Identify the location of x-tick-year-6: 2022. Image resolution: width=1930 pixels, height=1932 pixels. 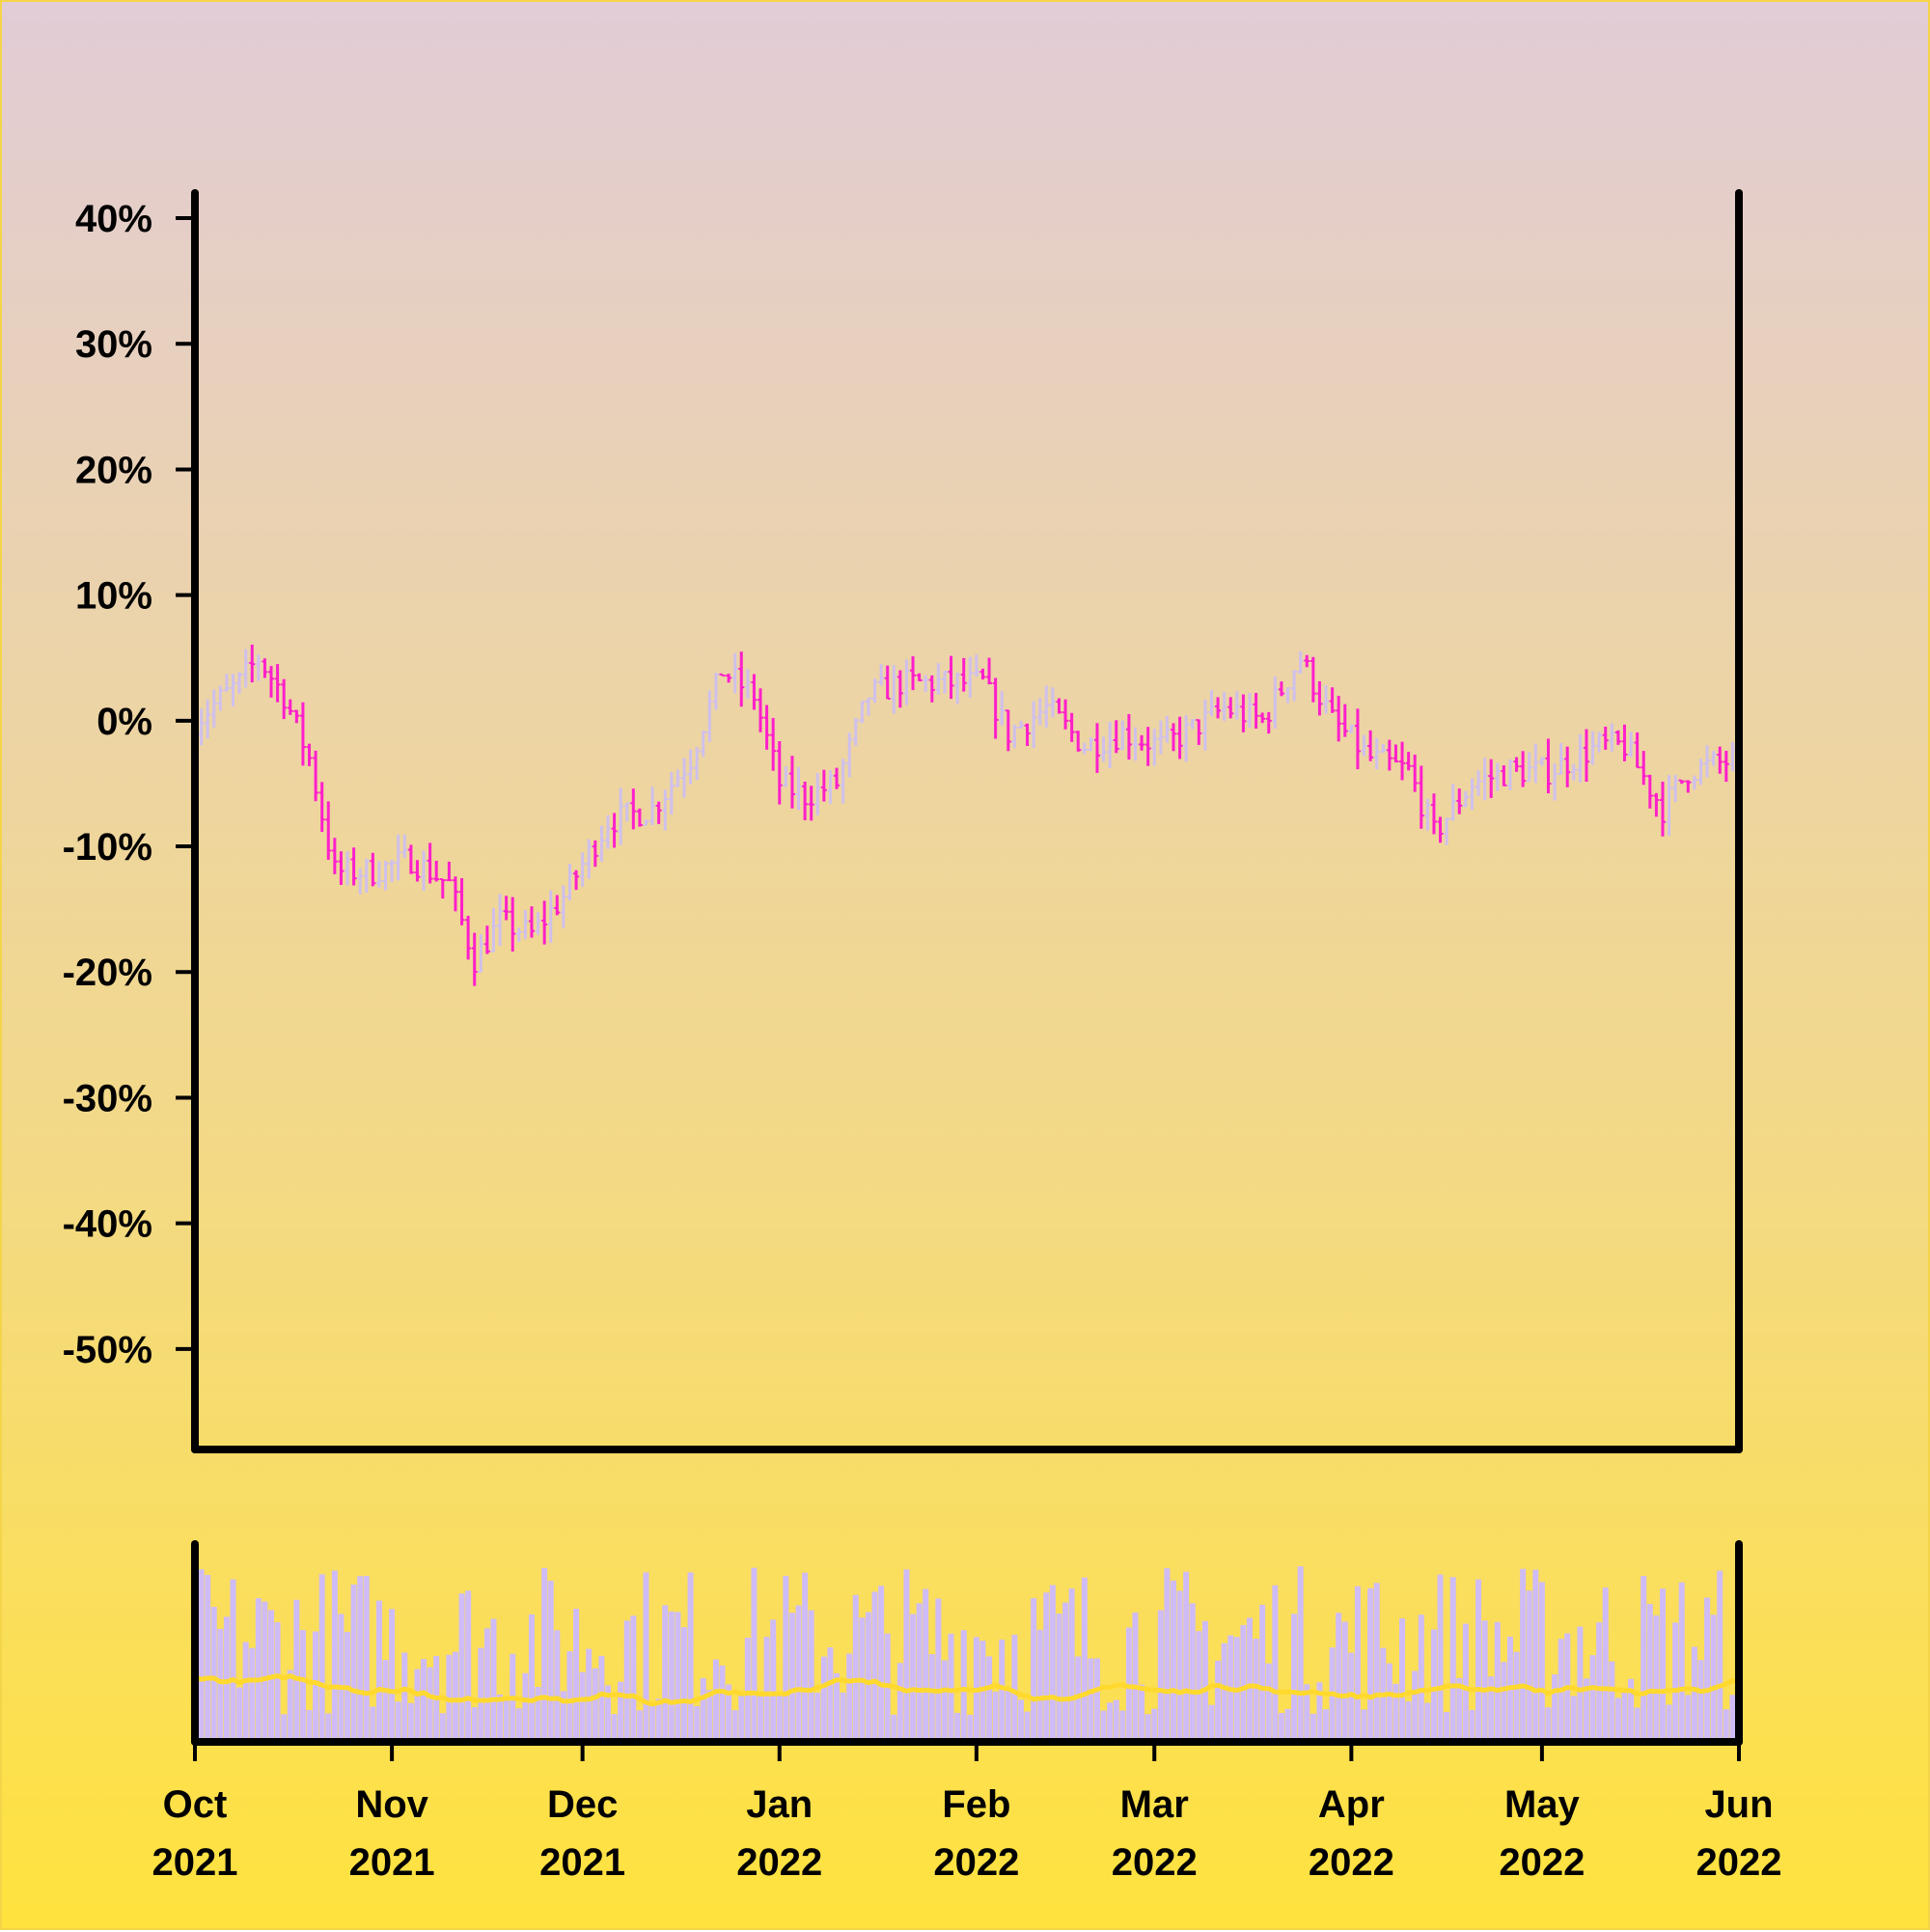
(1351, 1862).